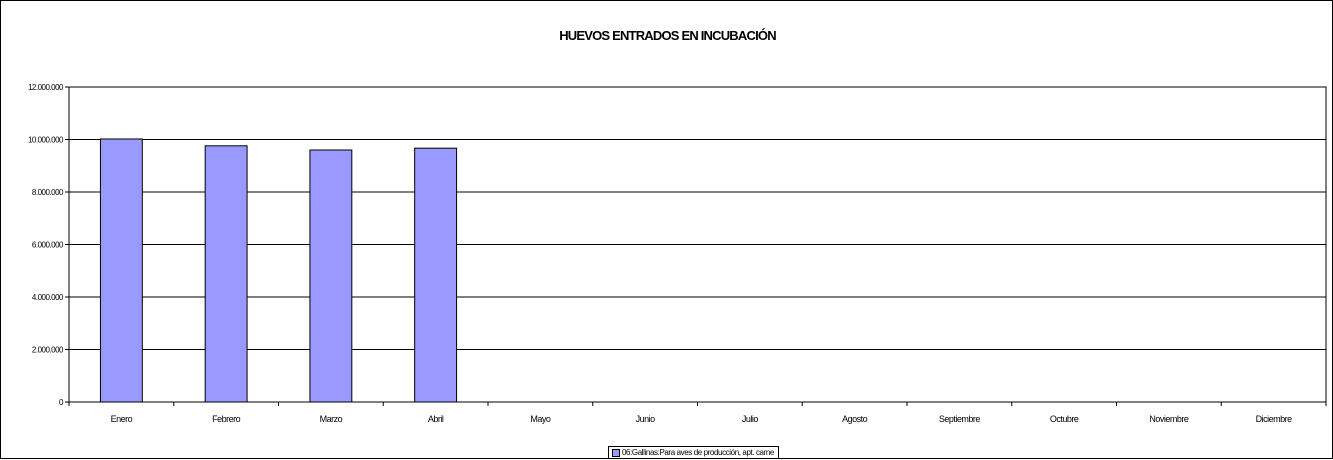  I want to click on x-tick-label: Julio, so click(750, 419).